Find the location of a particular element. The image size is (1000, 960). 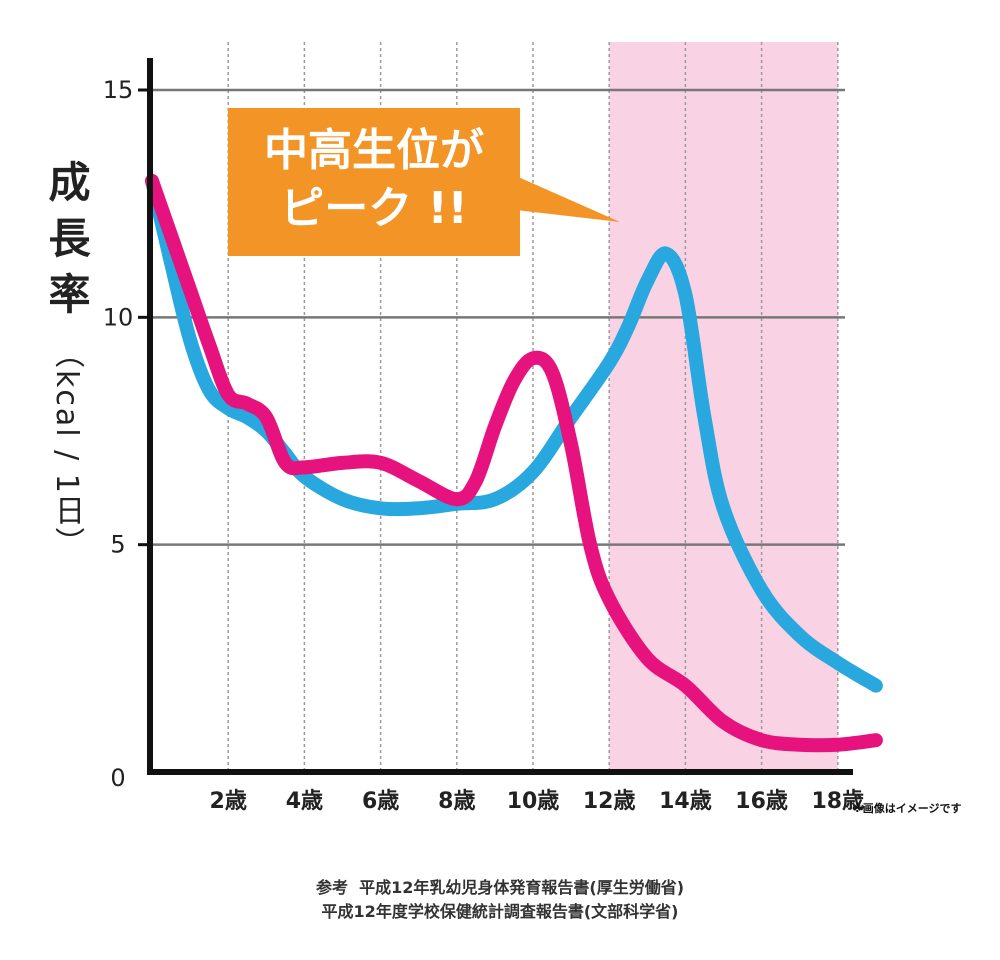

callout-pointer is located at coordinates (568, 199).